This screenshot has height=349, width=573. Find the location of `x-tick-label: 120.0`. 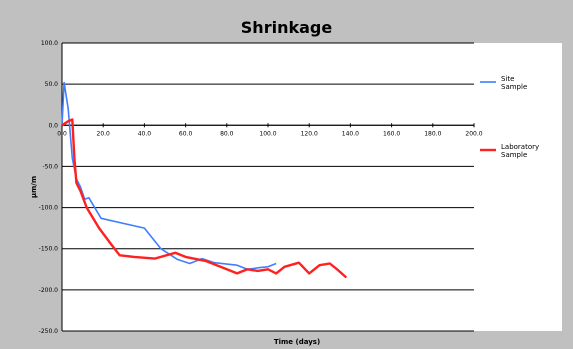

x-tick-label: 120.0 is located at coordinates (309, 133).